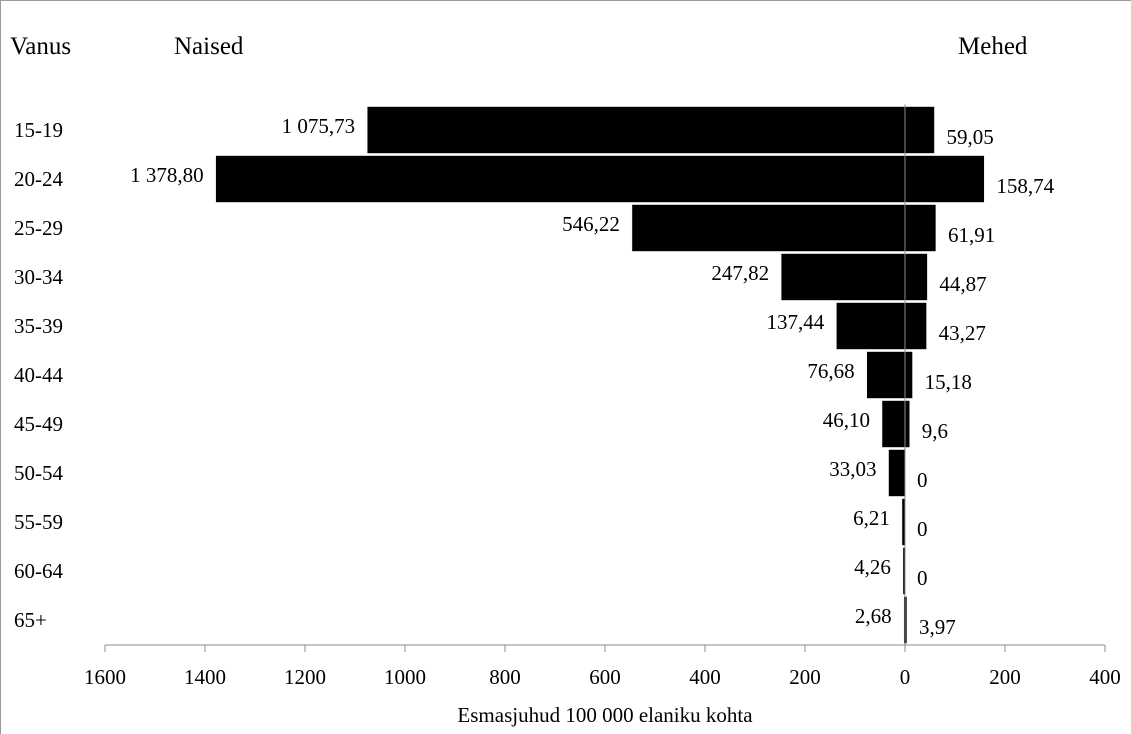  I want to click on x-tick-label: 1600, so click(105, 677).